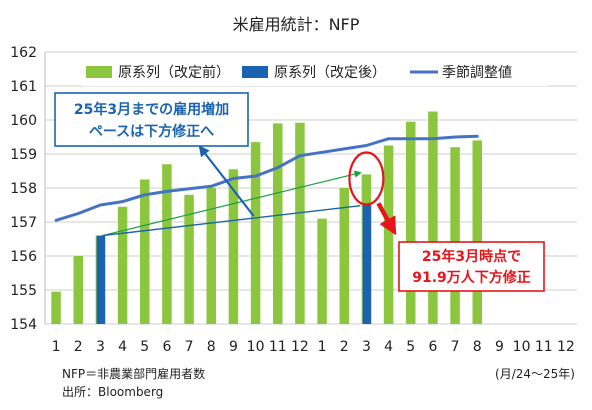 This screenshot has width=592, height=410. Describe the element at coordinates (23, 257) in the screenshot. I see `y-tick-label: 156` at that location.